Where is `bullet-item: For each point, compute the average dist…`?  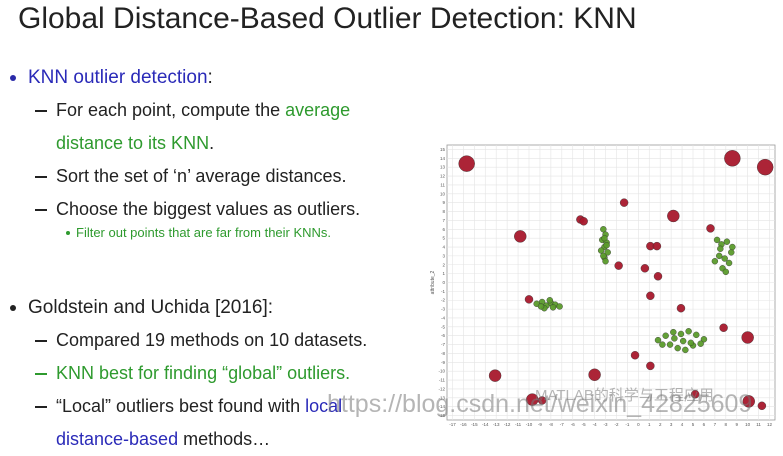
bullet-item: For each point, compute the average dist… is located at coordinates (197, 127).